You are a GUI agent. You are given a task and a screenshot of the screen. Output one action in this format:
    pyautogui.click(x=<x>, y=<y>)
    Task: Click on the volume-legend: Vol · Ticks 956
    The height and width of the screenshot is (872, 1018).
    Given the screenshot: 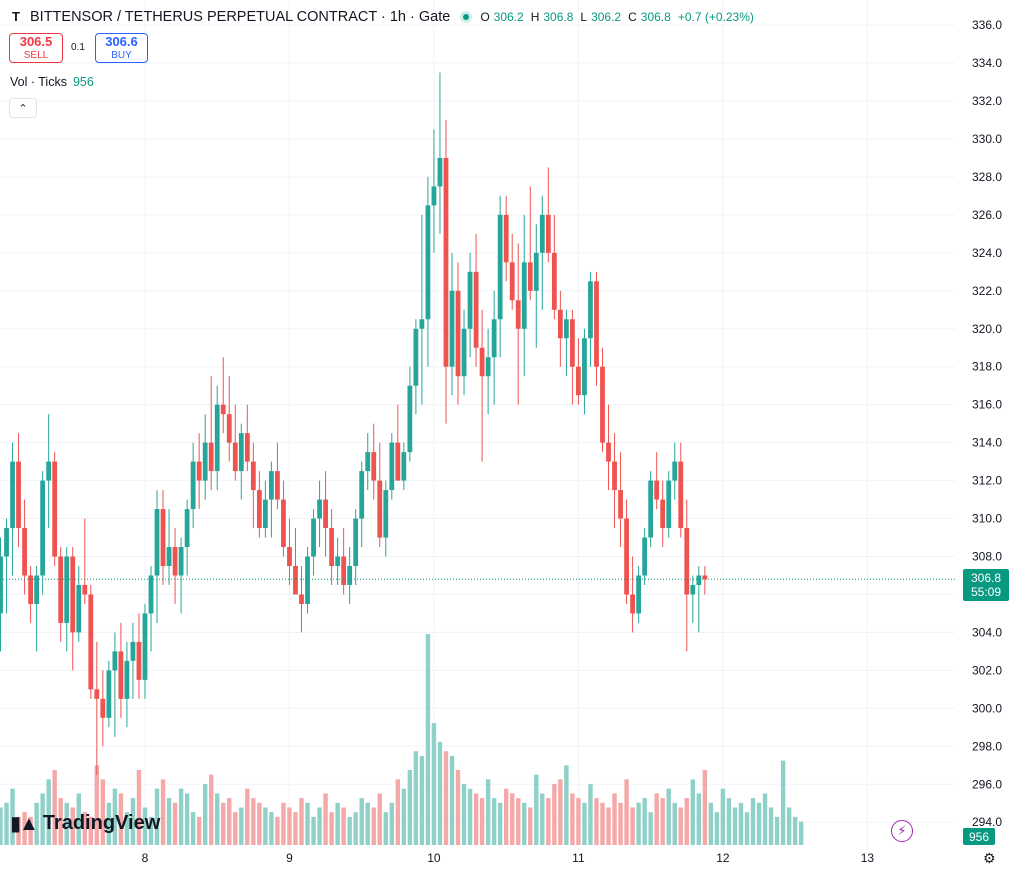 What is the action you would take?
    pyautogui.click(x=52, y=82)
    